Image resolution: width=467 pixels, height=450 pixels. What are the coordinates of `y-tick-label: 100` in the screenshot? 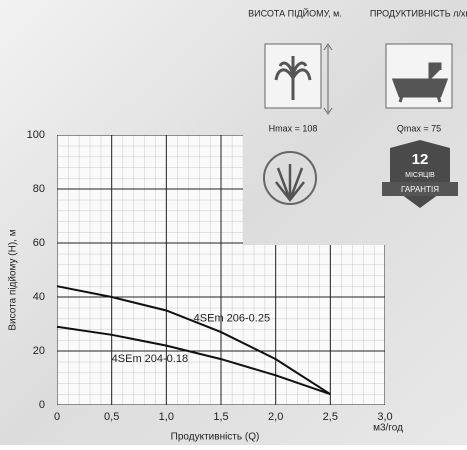 It's located at (36, 135).